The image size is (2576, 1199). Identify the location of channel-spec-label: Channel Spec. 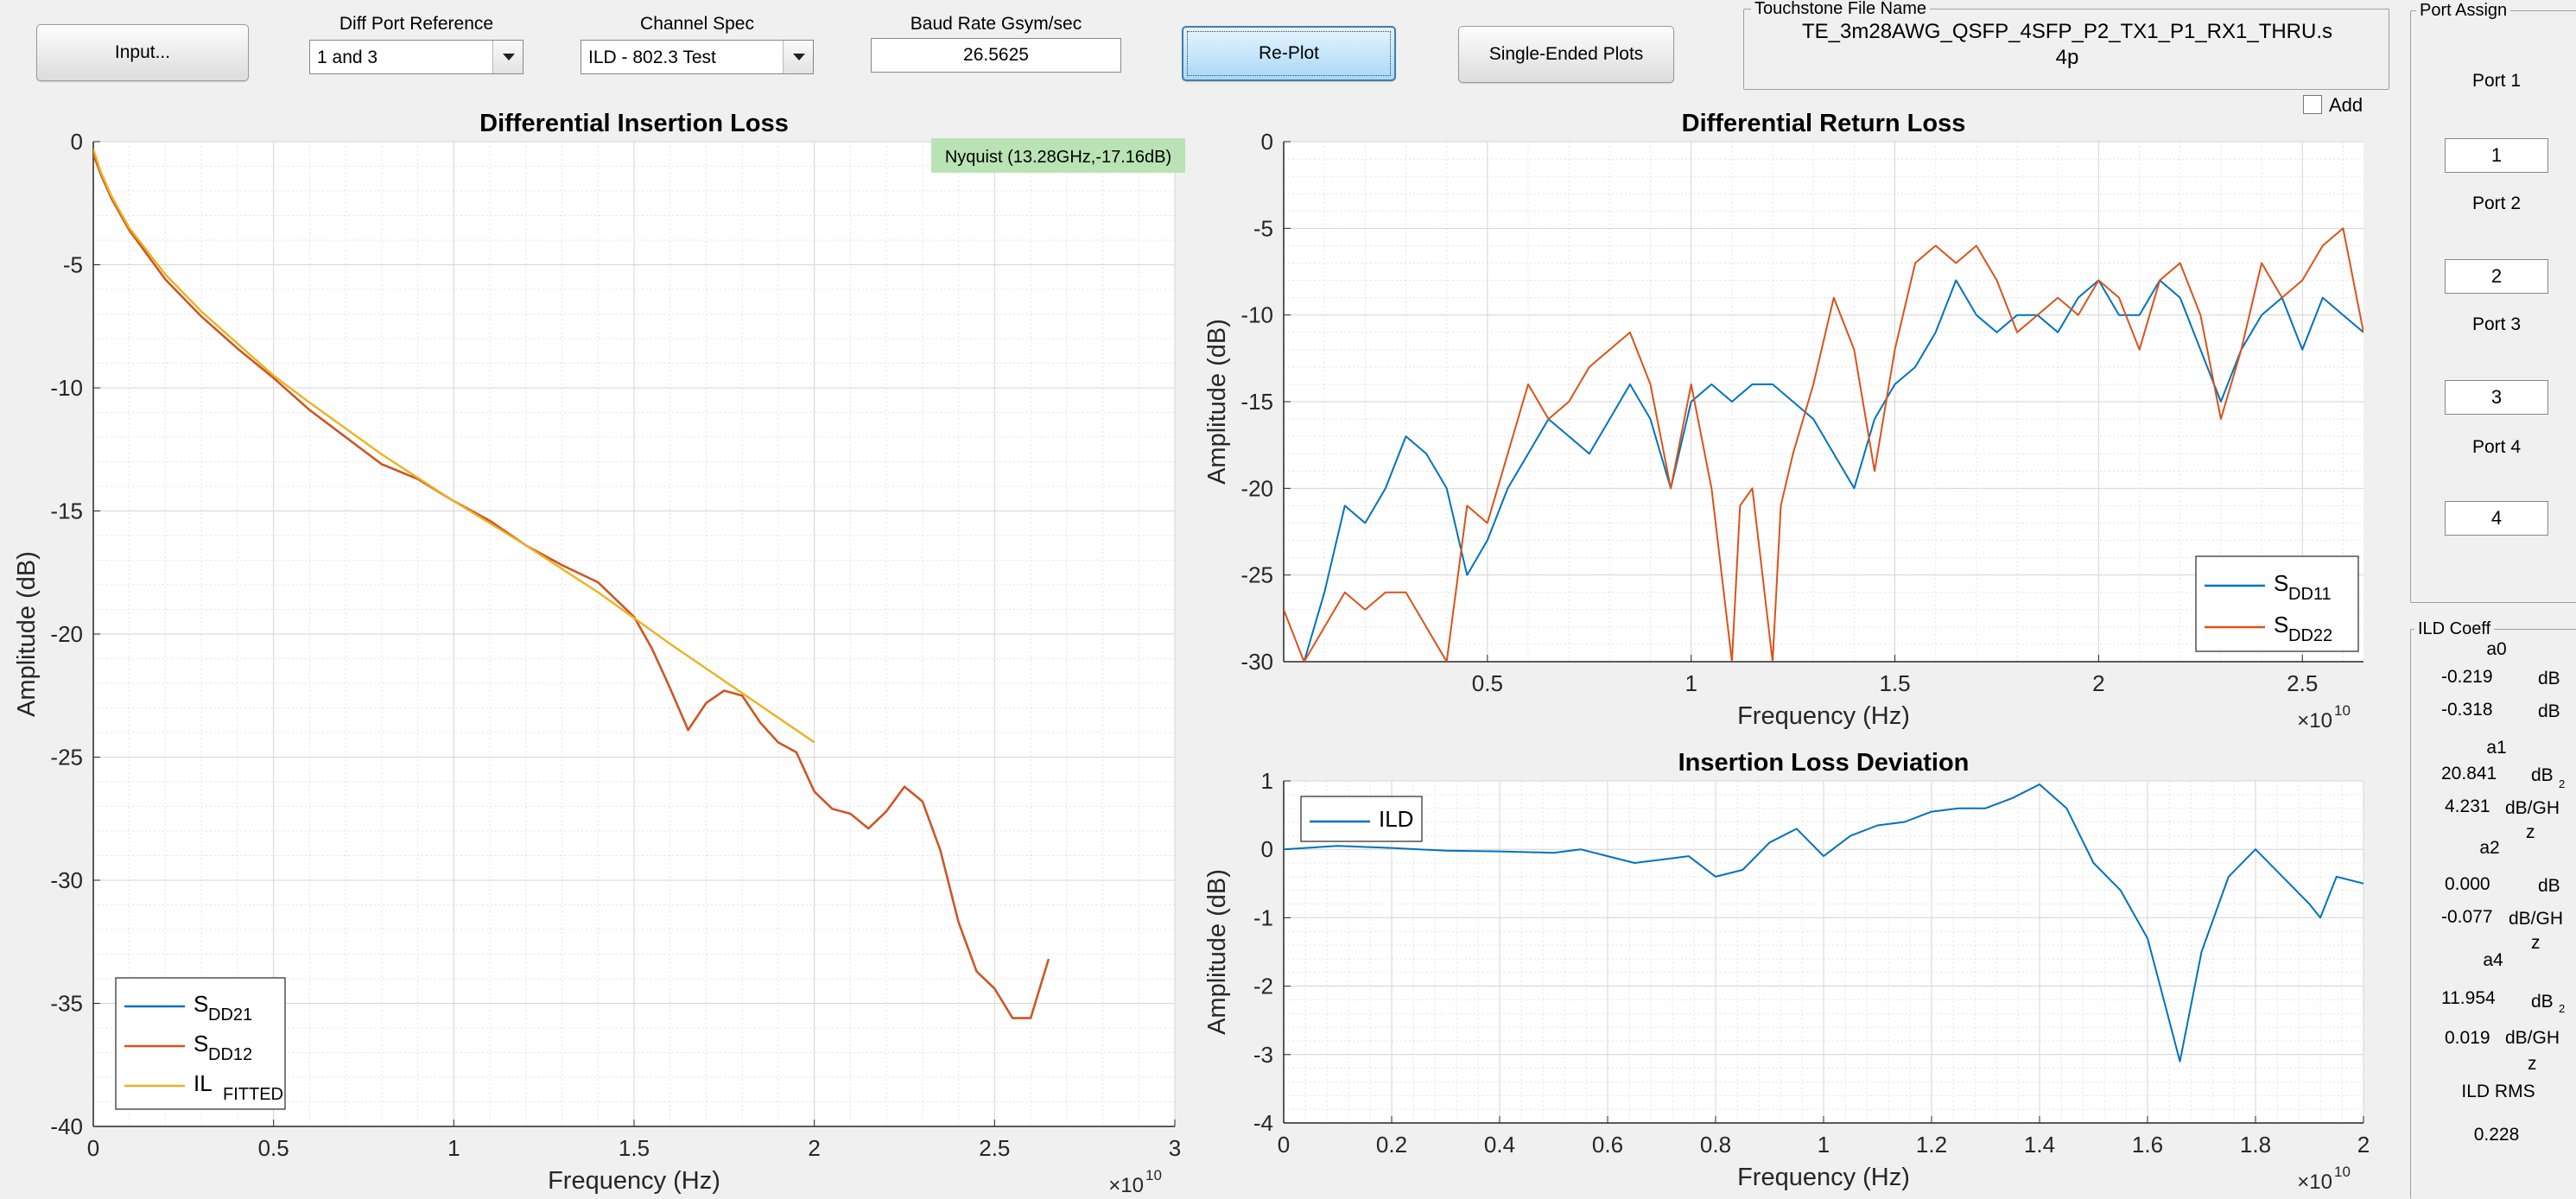
(697, 24).